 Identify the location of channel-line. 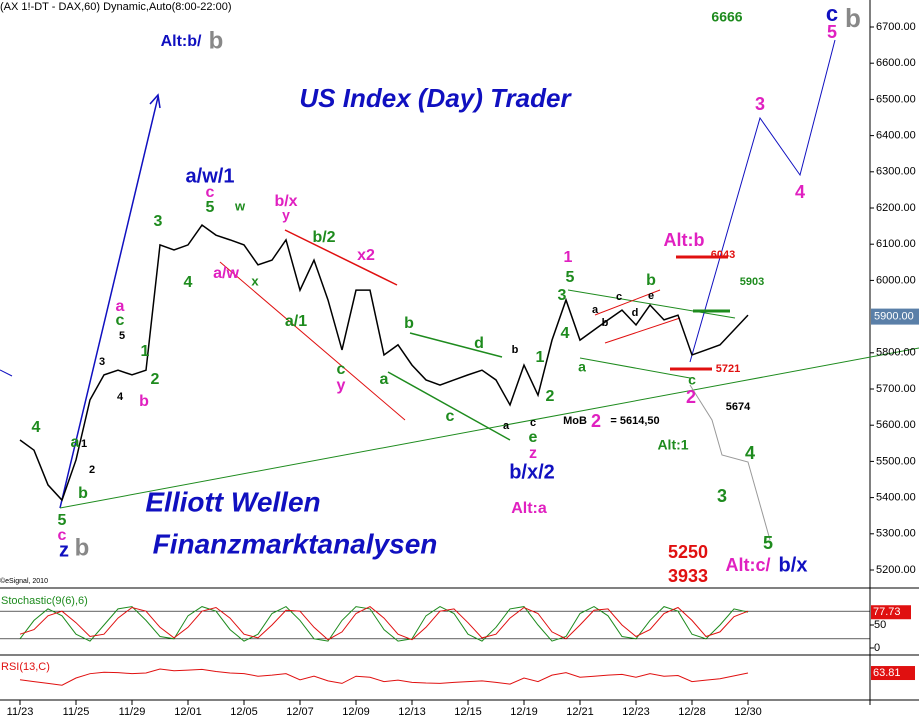
(341, 257).